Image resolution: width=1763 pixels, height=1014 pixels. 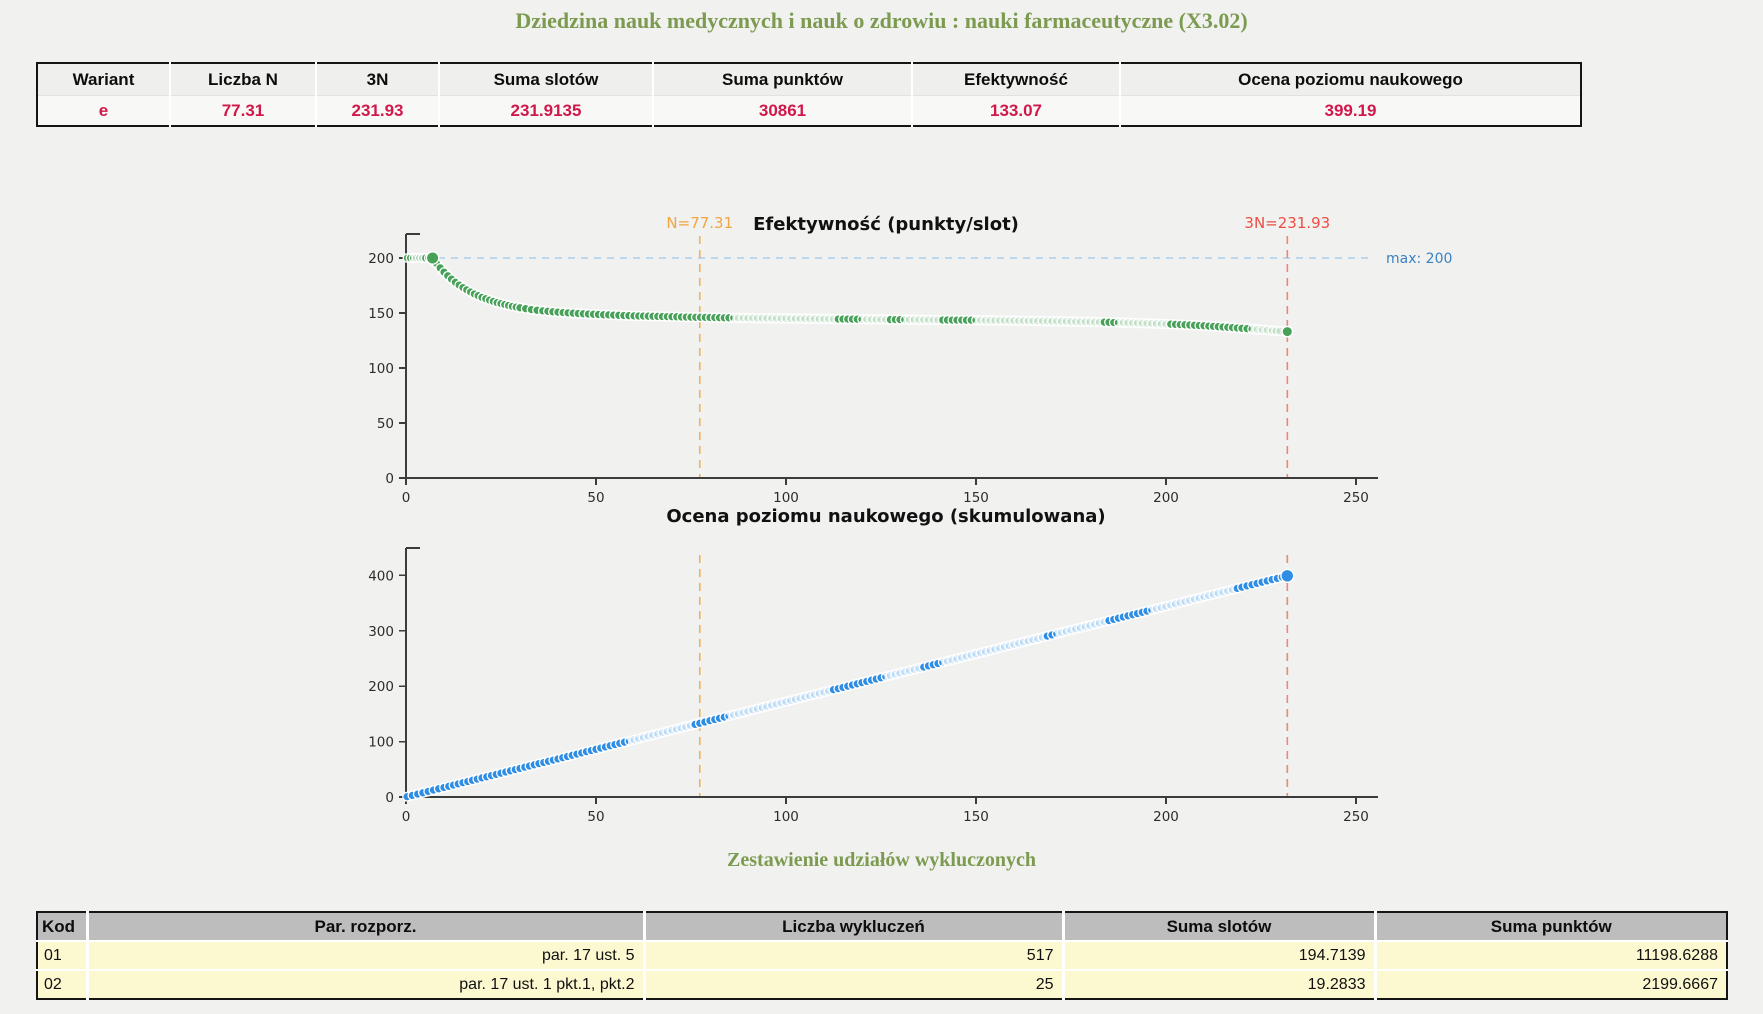 I want to click on y-tick-label: 300, so click(x=381, y=632).